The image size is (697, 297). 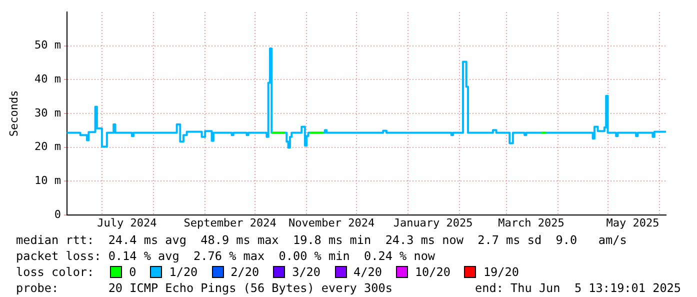 I want to click on legend-label: 4/20, so click(x=368, y=272).